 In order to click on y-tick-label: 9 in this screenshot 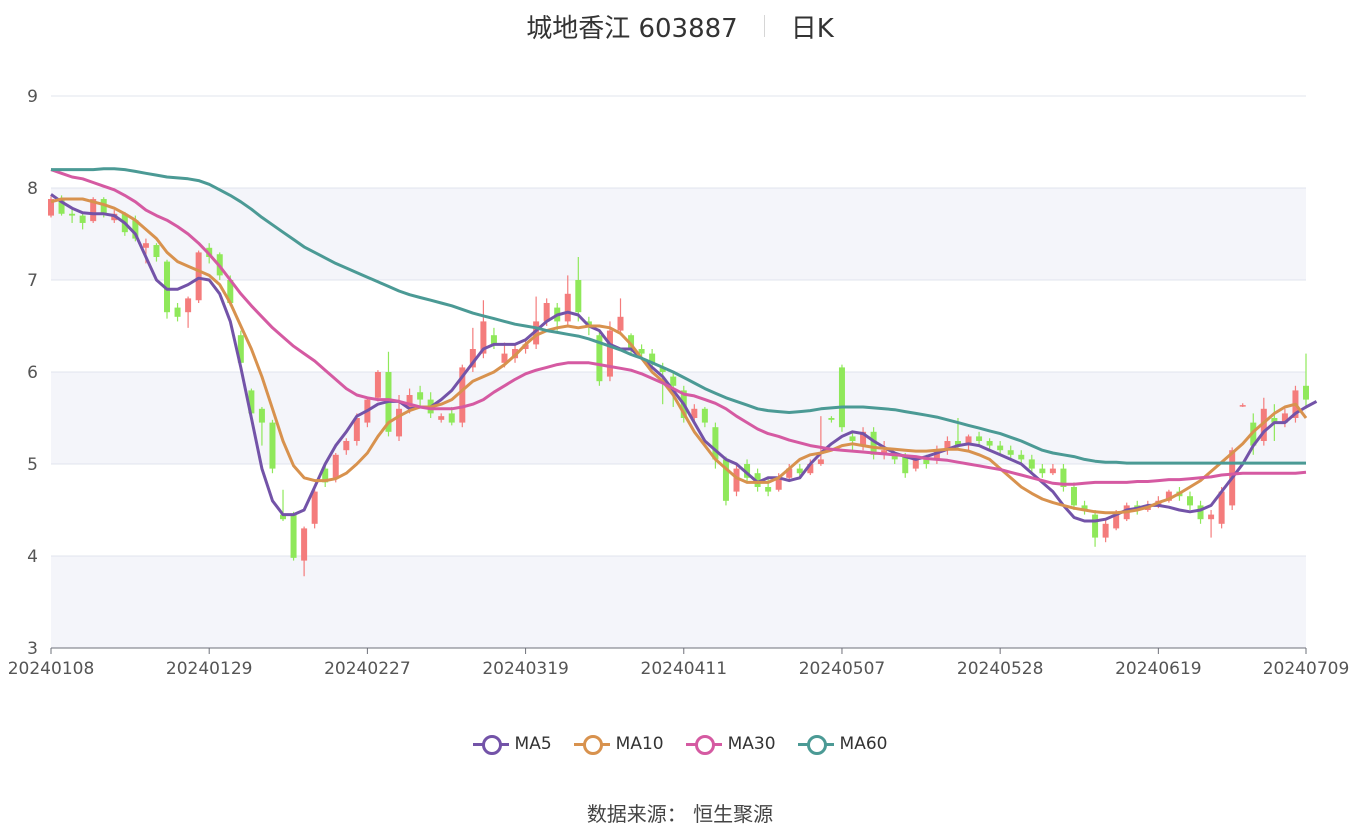, I will do `click(32, 97)`.